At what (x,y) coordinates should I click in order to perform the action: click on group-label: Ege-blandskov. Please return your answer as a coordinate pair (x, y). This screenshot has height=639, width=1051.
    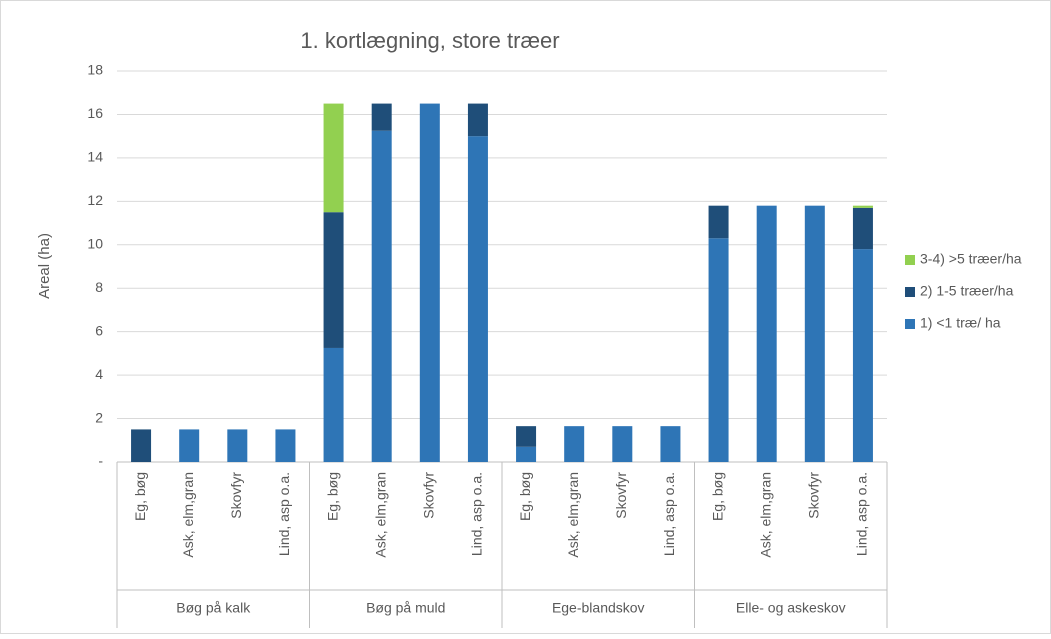
    Looking at the image, I should click on (598, 608).